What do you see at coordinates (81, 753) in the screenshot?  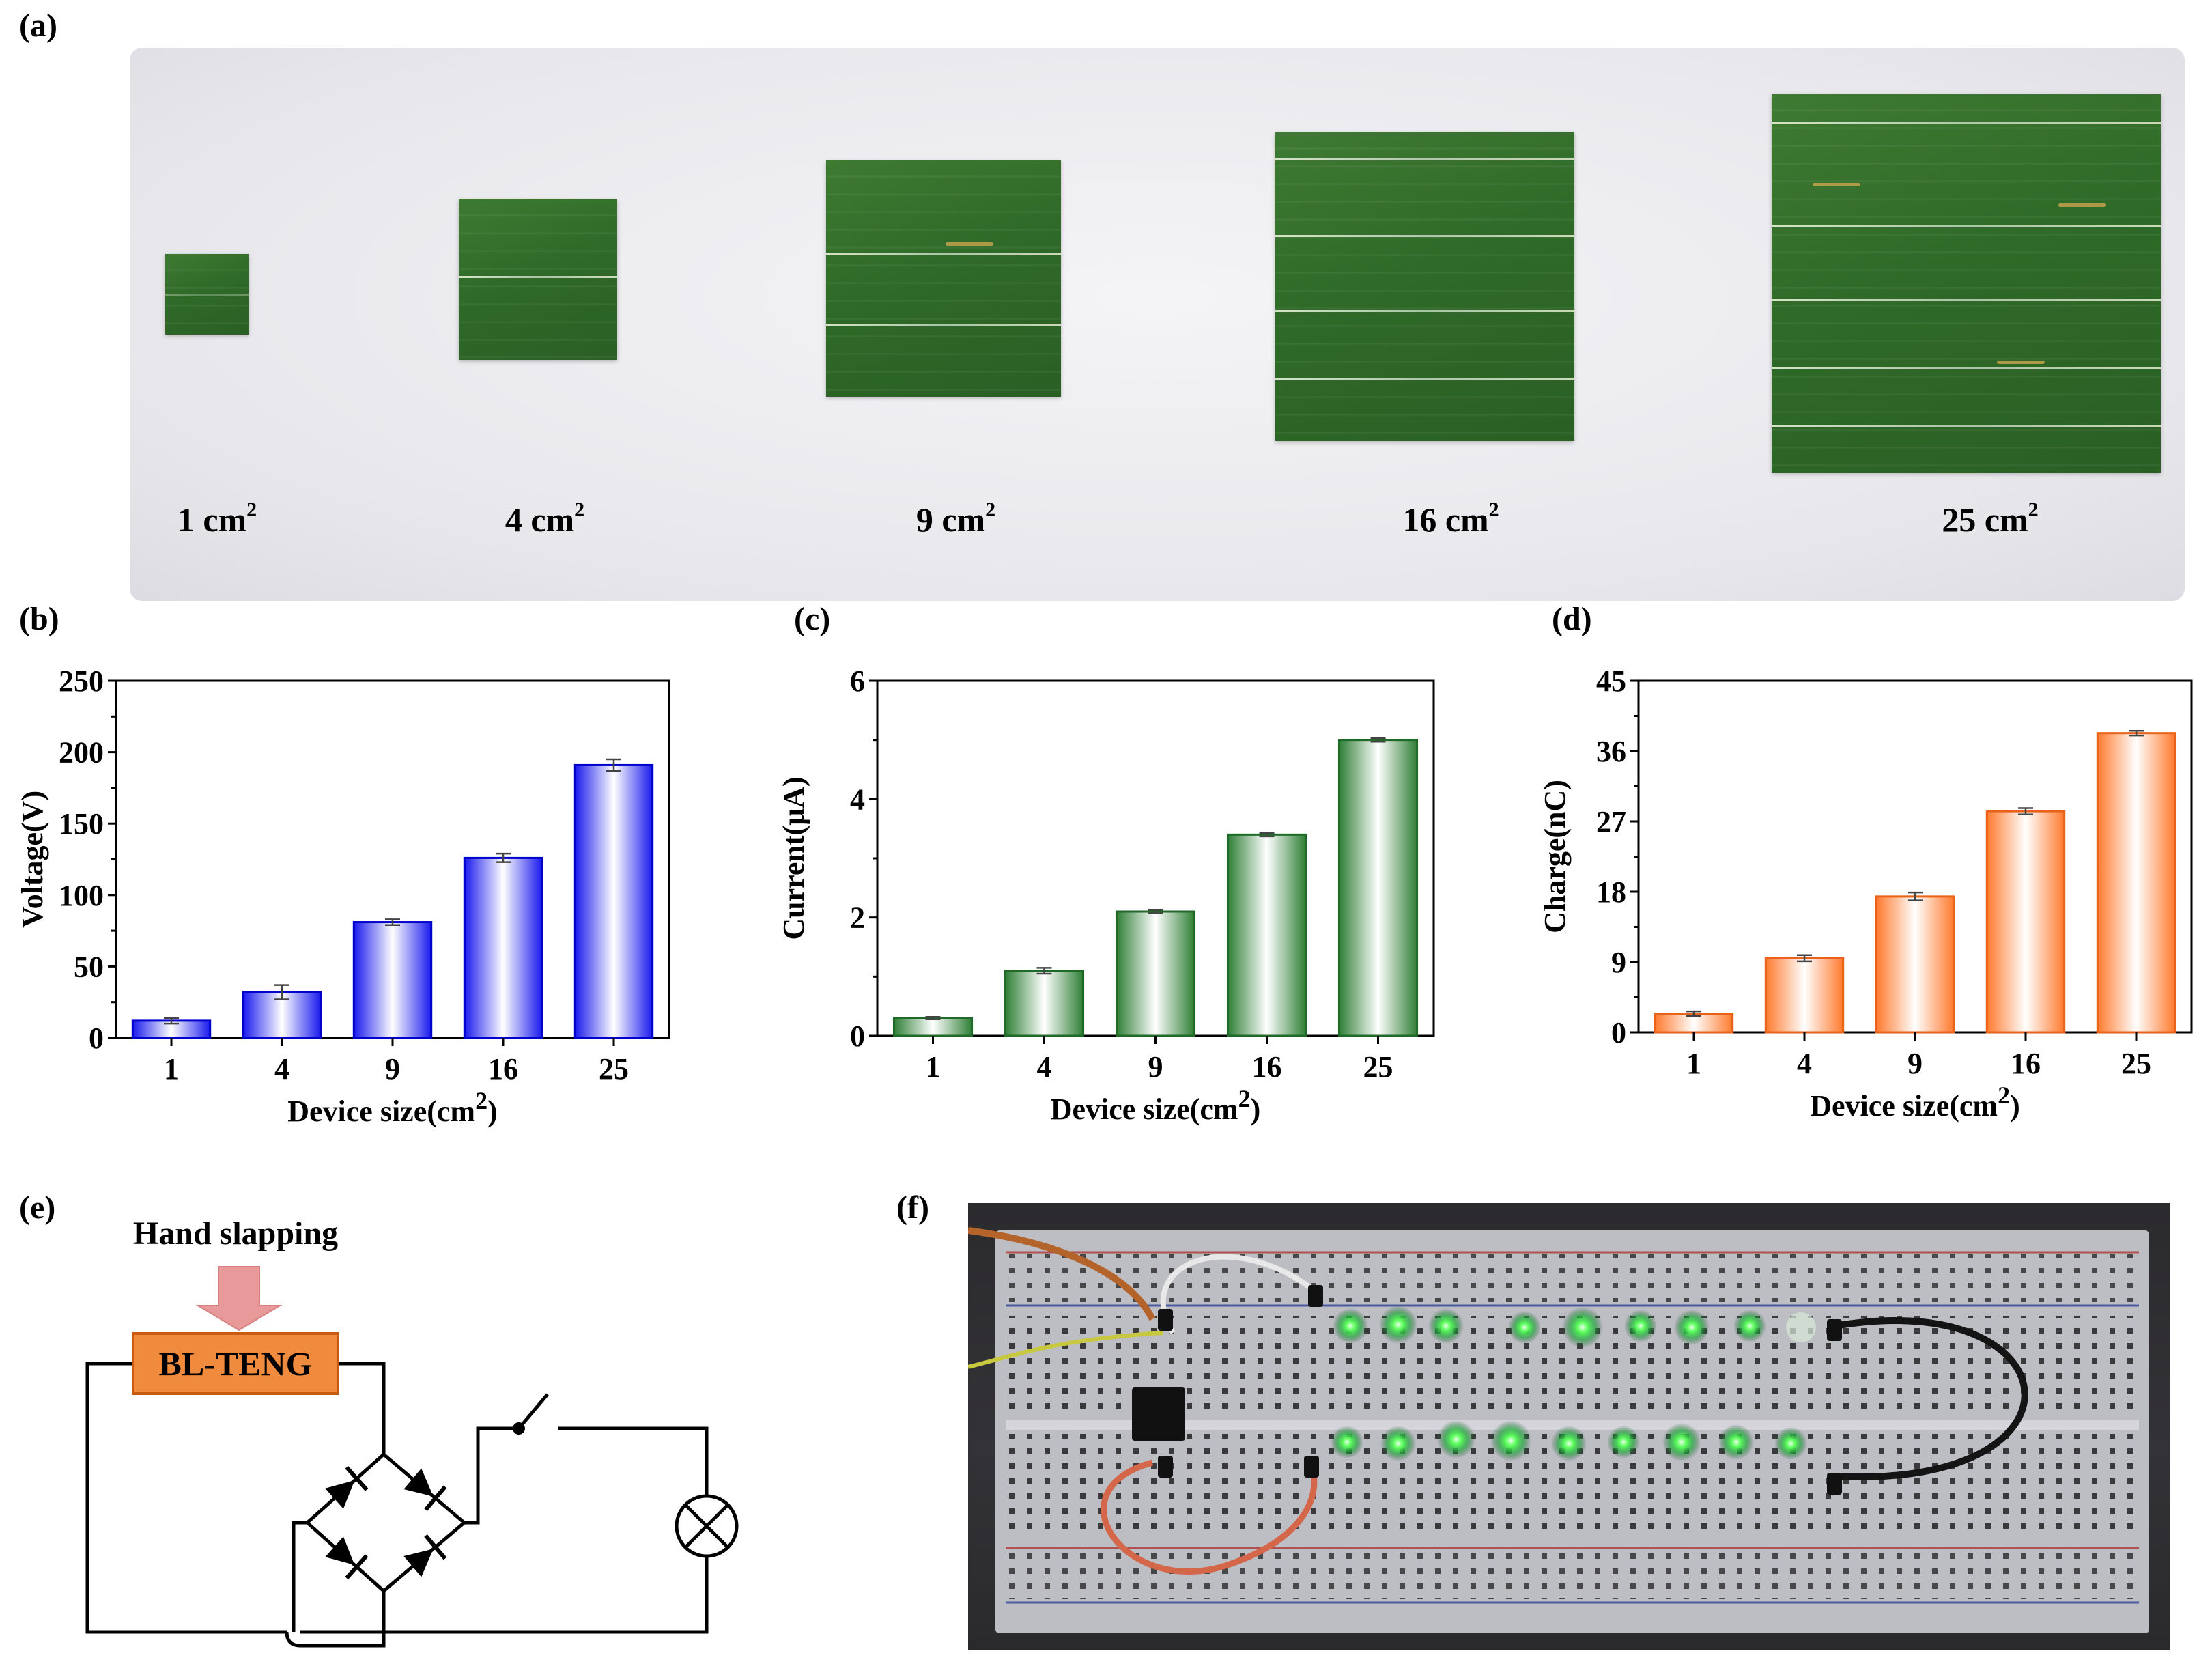 I see `y-tick-label: 200` at bounding box center [81, 753].